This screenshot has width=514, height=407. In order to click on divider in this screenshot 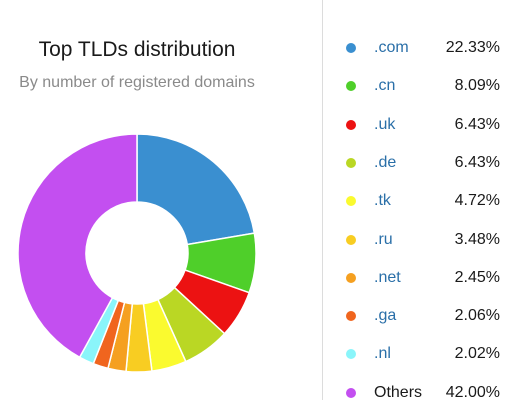, I will do `click(322, 200)`.